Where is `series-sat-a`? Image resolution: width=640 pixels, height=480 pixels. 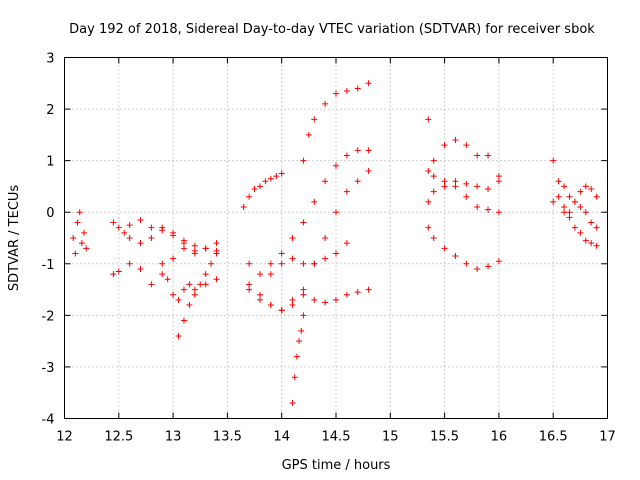
series-sat-a is located at coordinates (80, 233).